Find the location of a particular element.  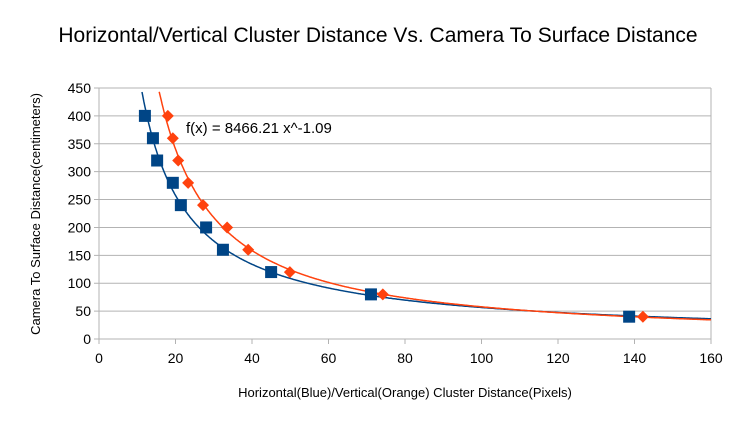

y-tick-label: 150 is located at coordinates (80, 255).